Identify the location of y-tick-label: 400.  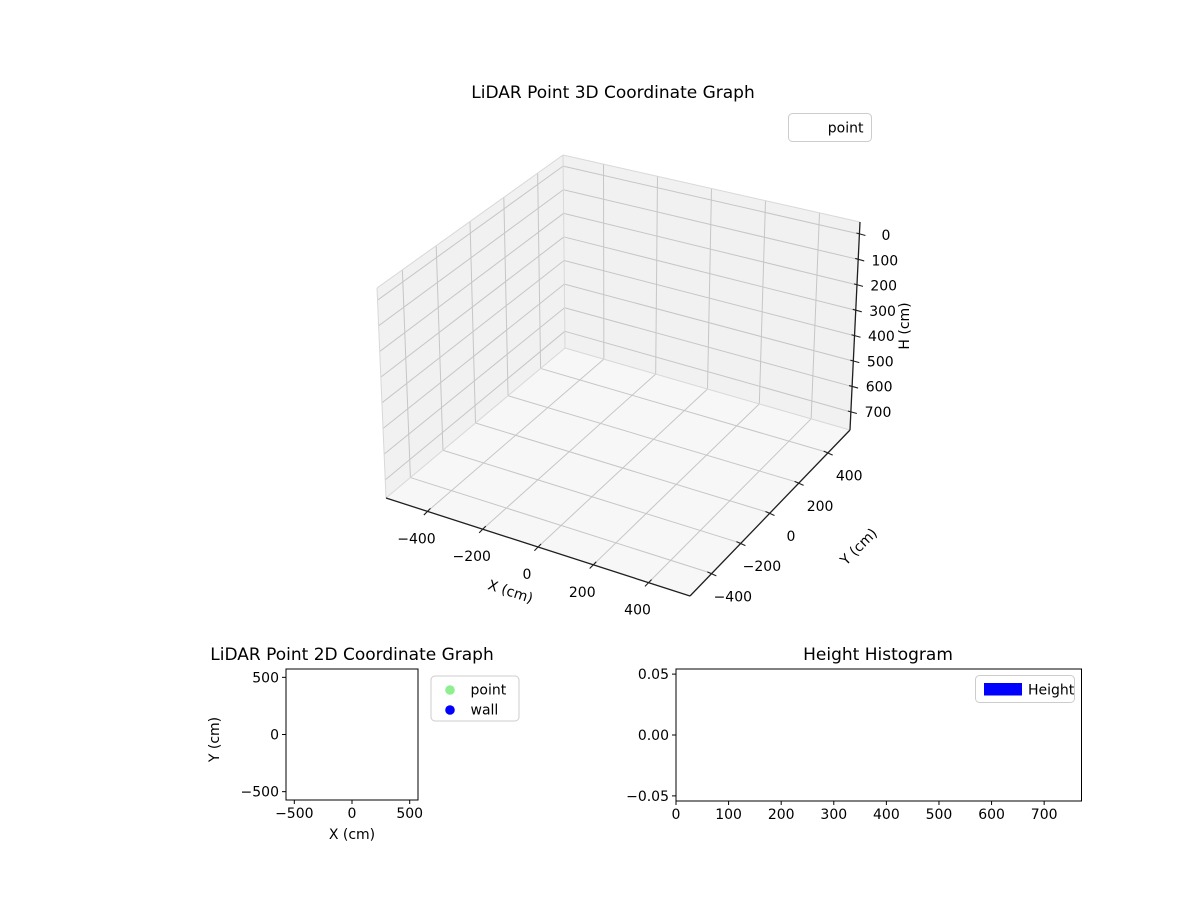
(849, 477).